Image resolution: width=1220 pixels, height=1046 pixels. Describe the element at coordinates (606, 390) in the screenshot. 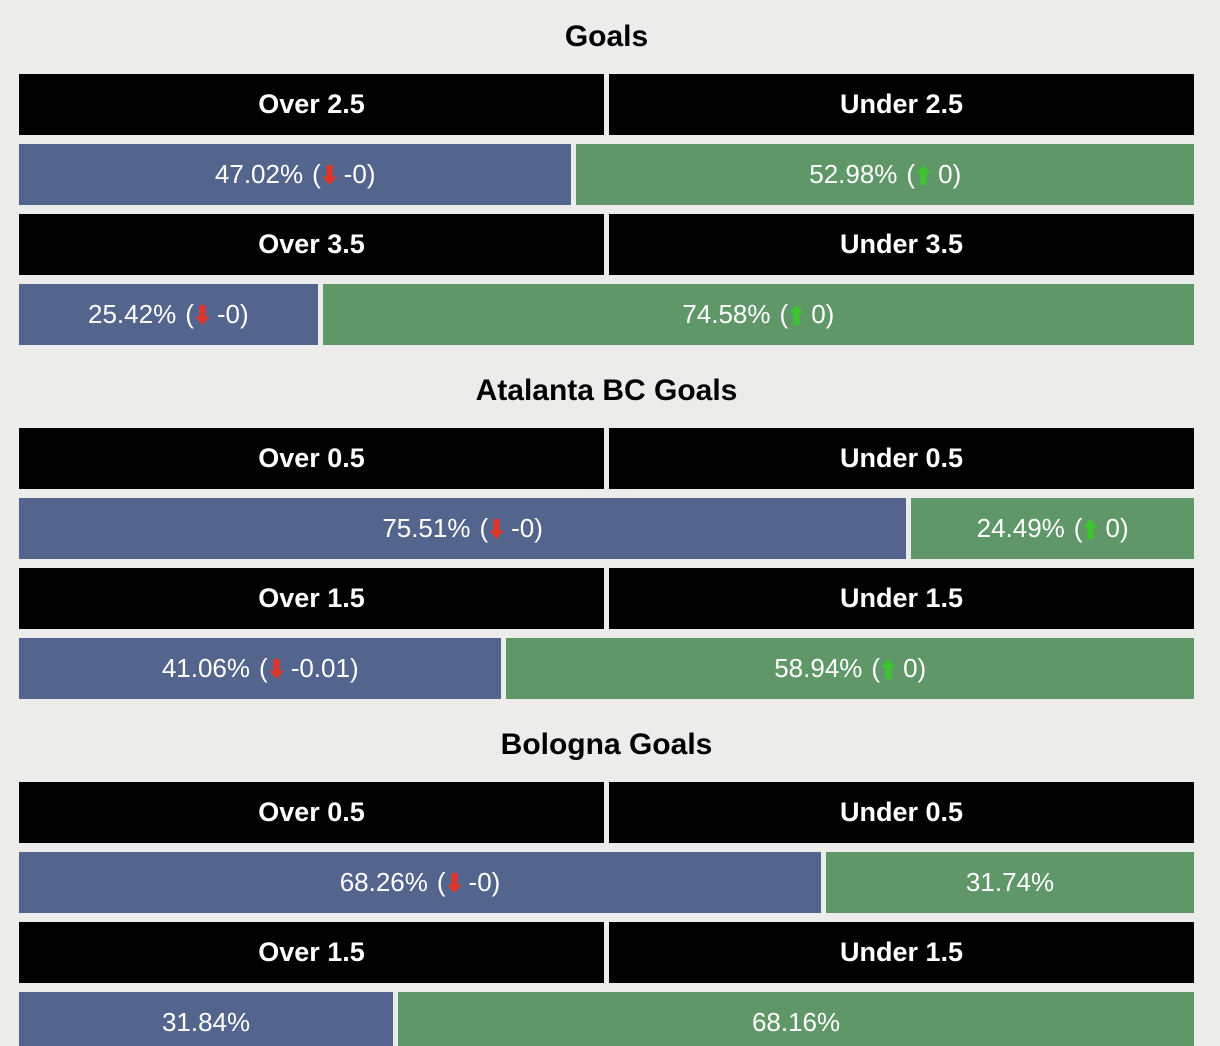

I see `section-title: Atalanta BC Goals` at that location.